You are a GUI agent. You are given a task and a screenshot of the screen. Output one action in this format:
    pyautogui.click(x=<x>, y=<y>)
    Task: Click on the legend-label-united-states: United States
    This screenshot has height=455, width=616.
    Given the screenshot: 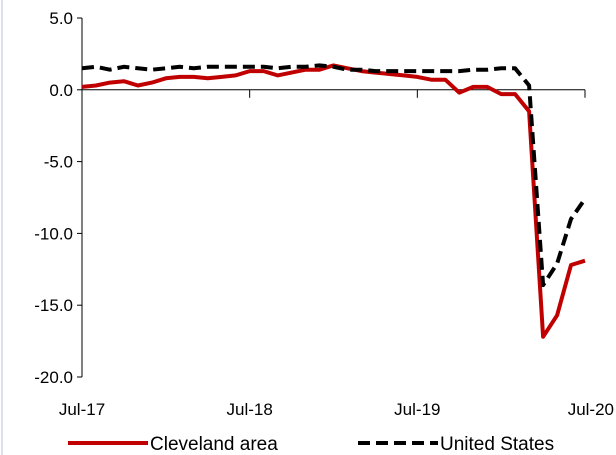 What is the action you would take?
    pyautogui.click(x=497, y=444)
    